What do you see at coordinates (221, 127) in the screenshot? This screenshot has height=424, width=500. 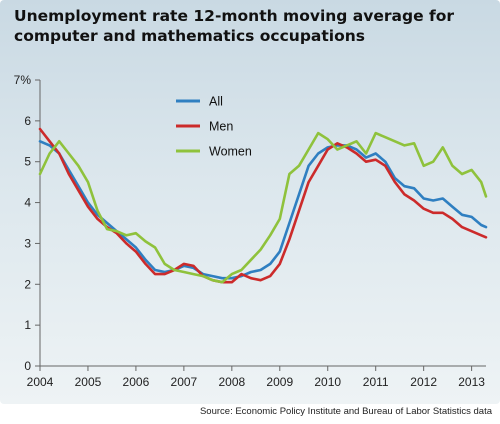 I see `legend-label-men: Men` at bounding box center [221, 127].